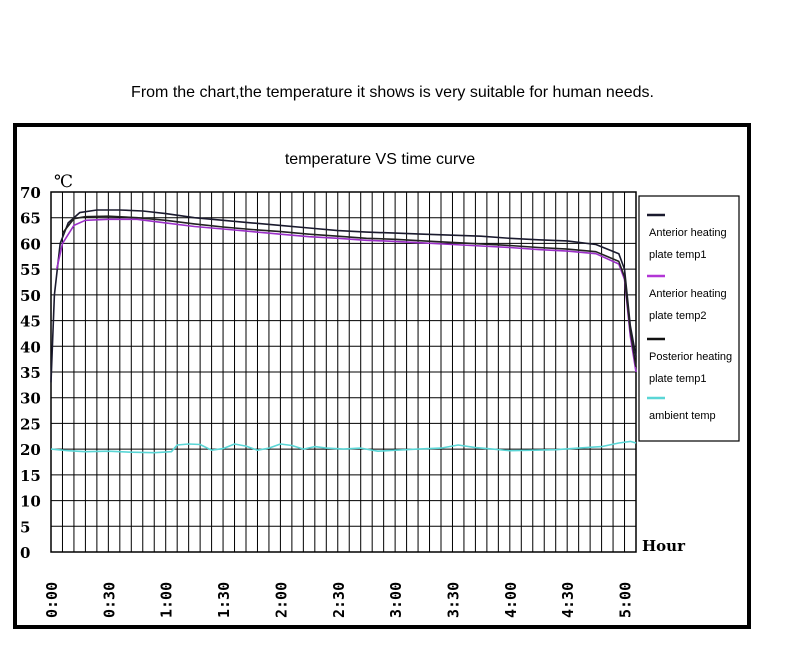 This screenshot has height=651, width=799. What do you see at coordinates (63, 182) in the screenshot?
I see `y-axis-unit-label: ℃` at bounding box center [63, 182].